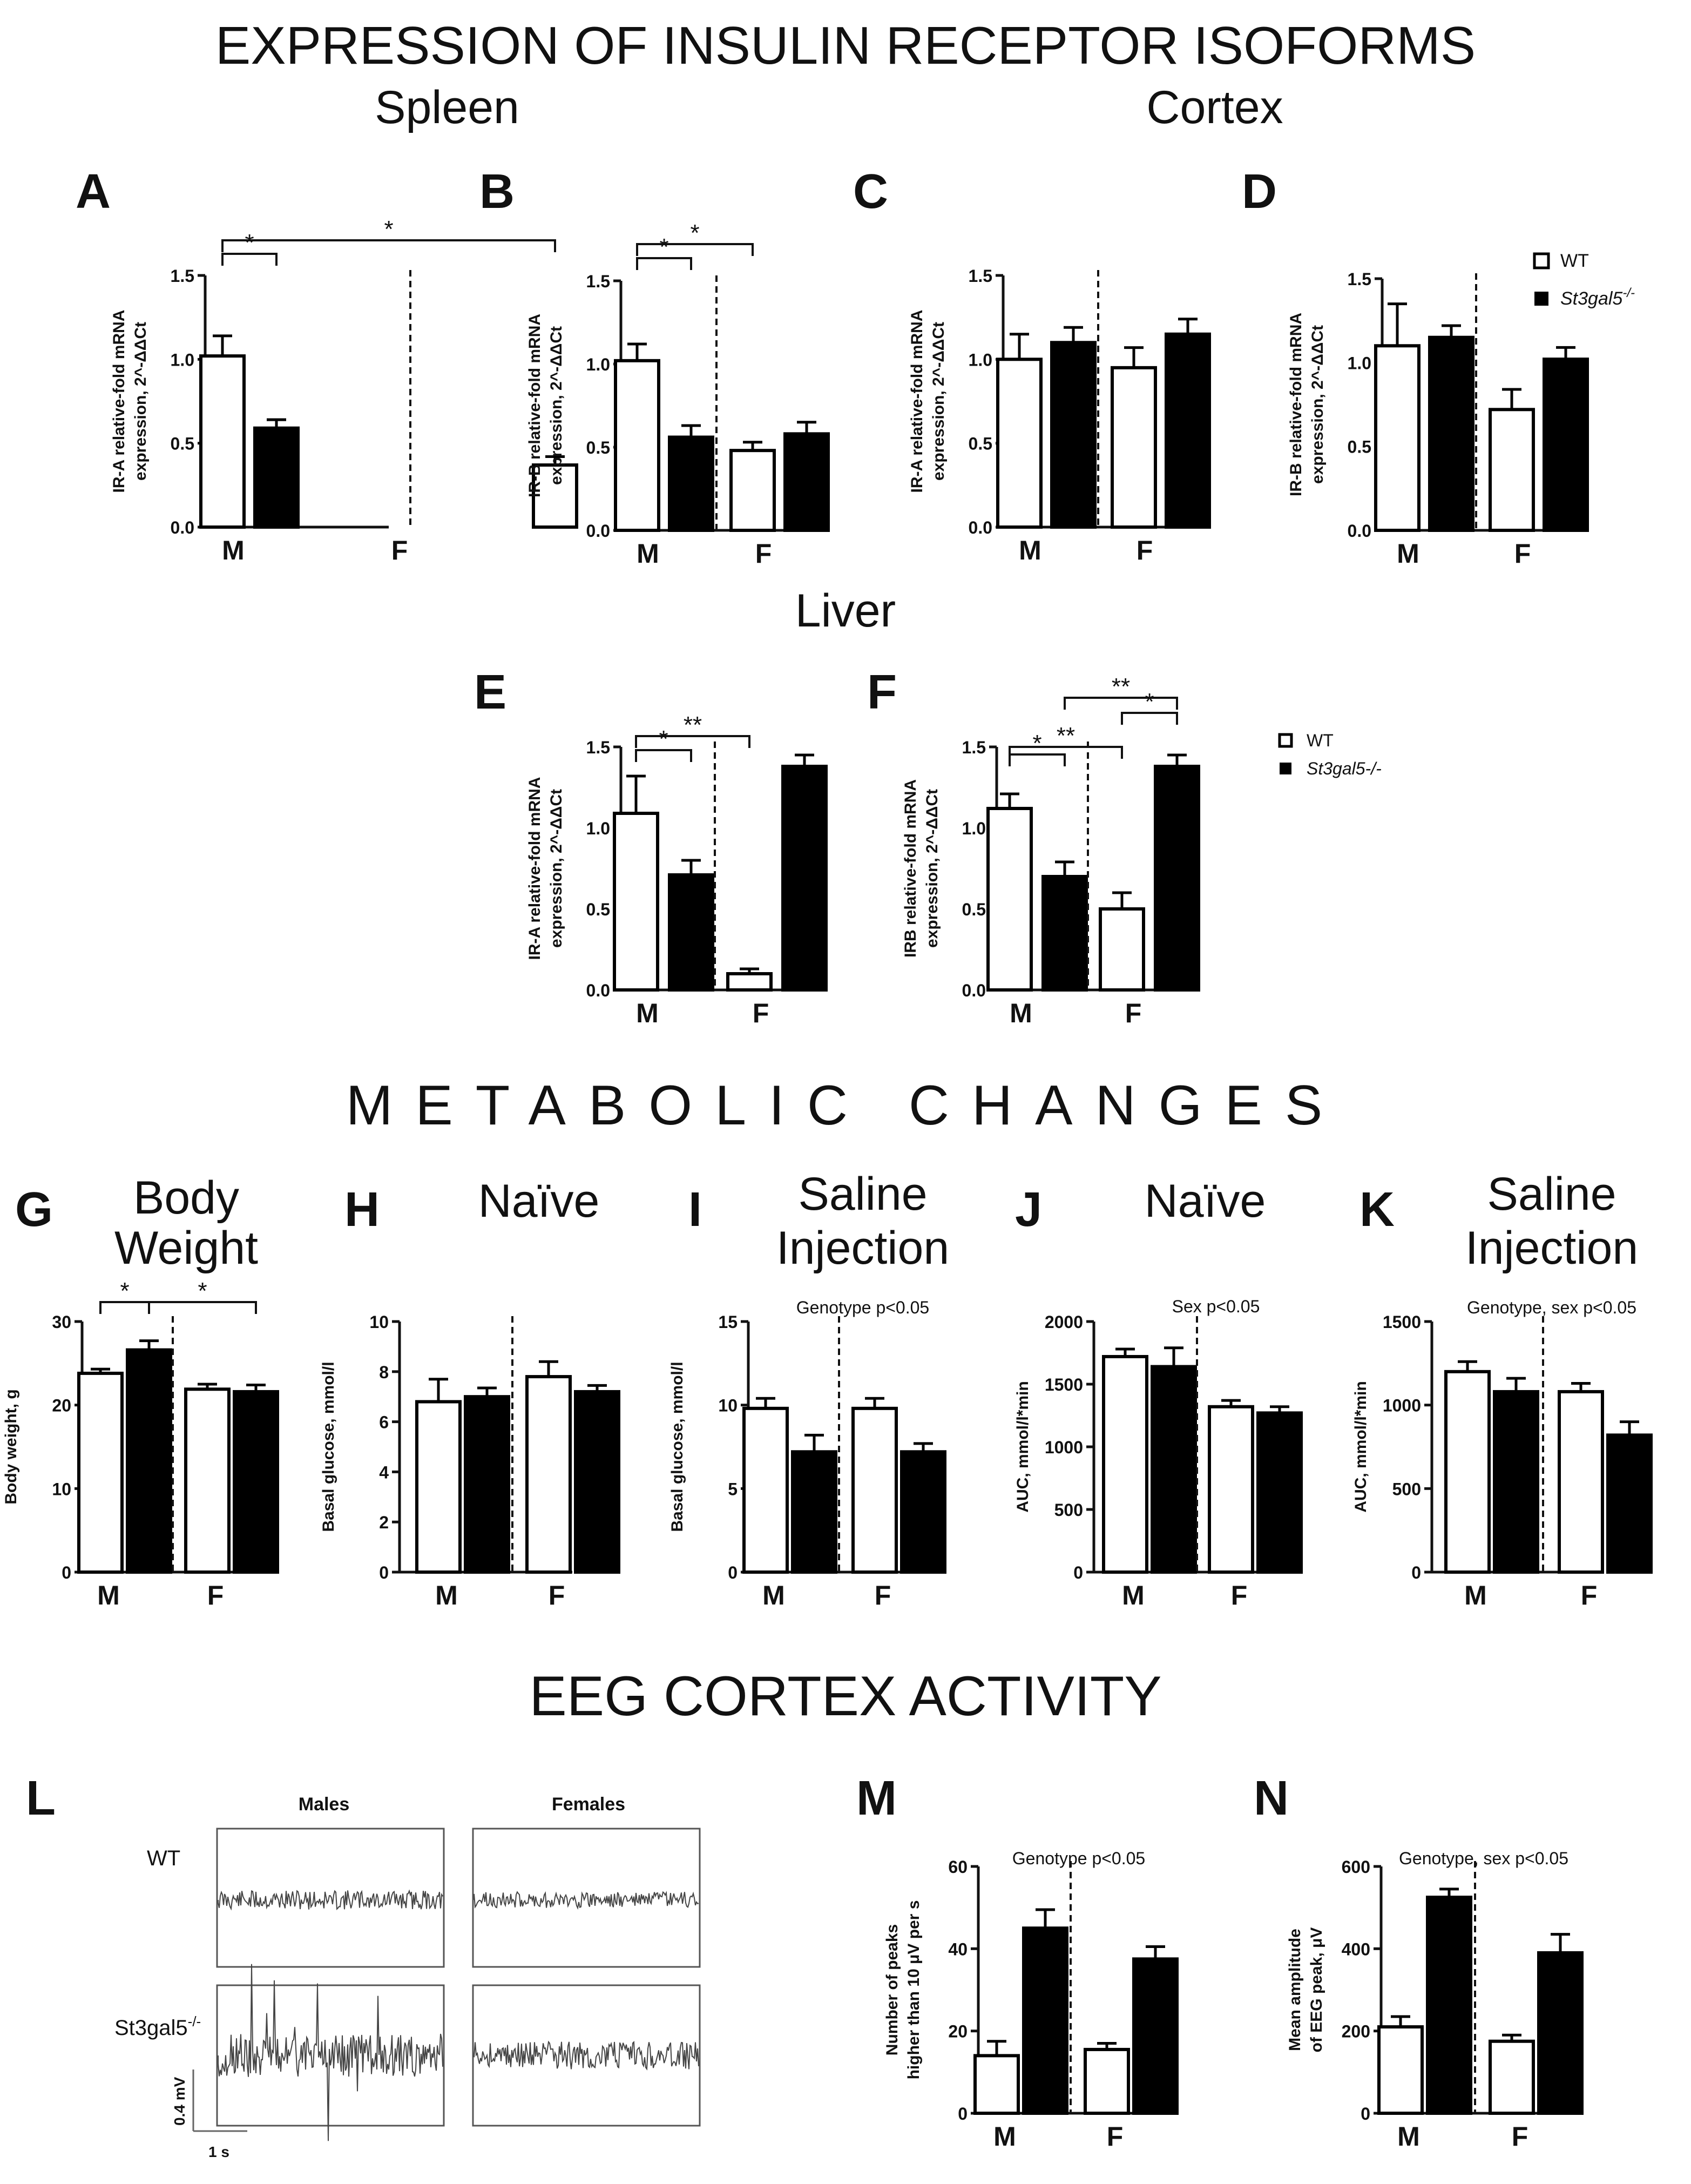 This screenshot has height=2184, width=1691. Describe the element at coordinates (1045, 2021) in the screenshot. I see `bar-M-M-ko` at that location.